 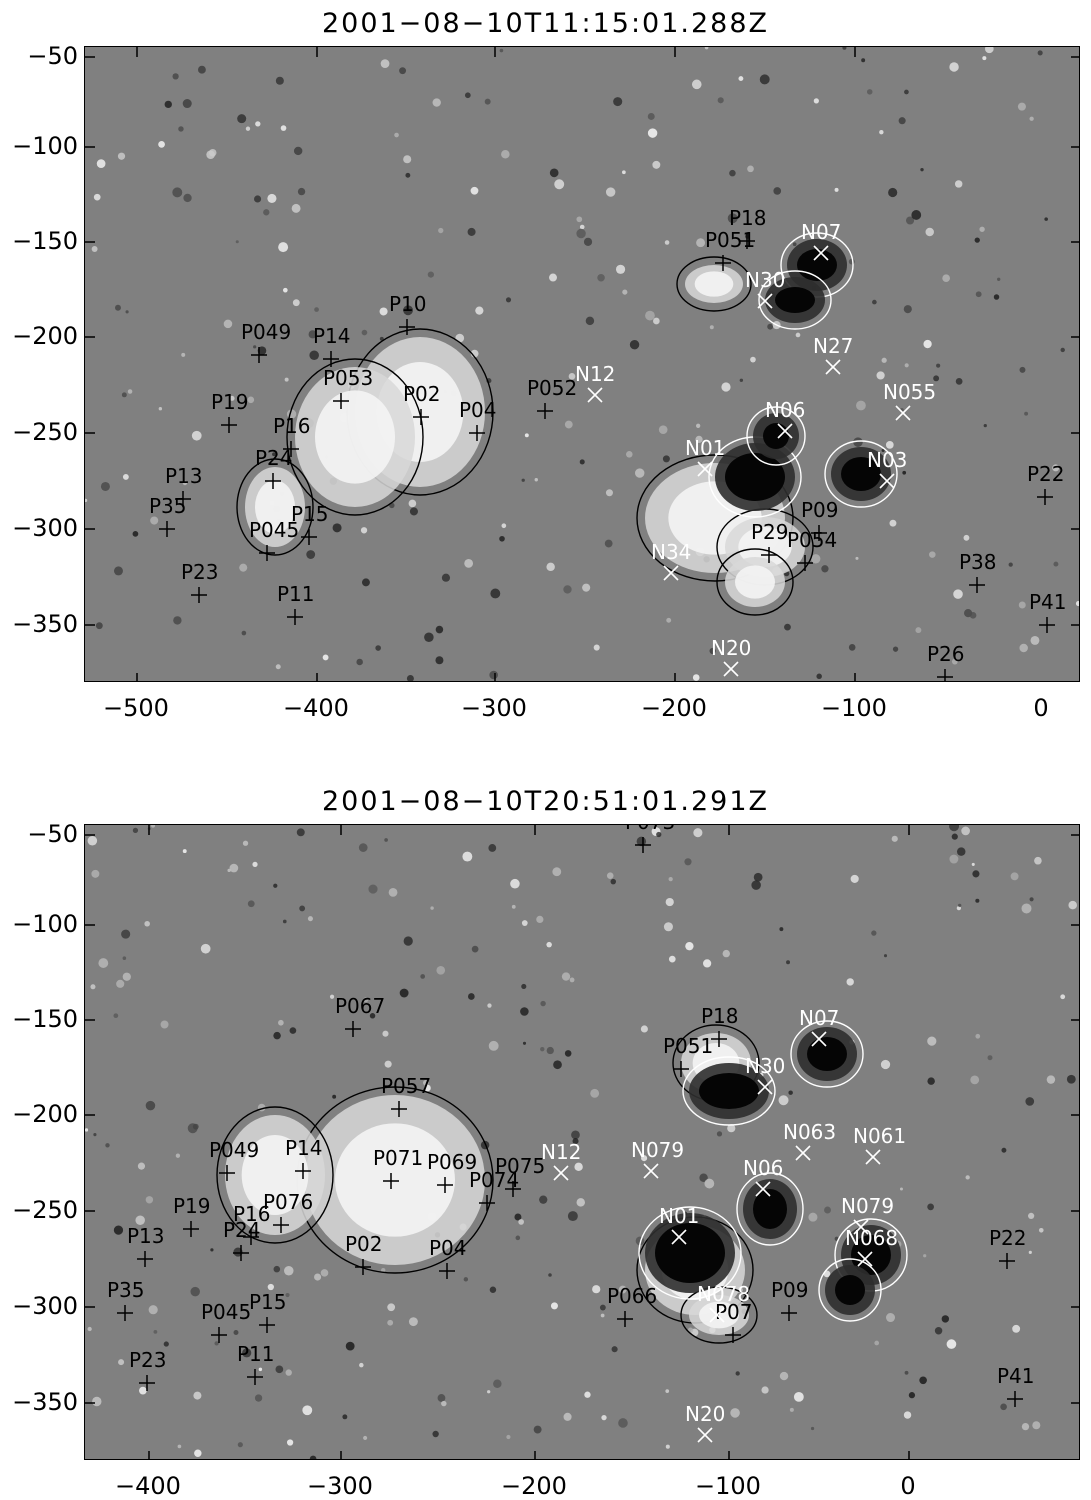 I want to click on panel-1-title: 2001−08−10T11:15:01.288Z, so click(x=545, y=23).